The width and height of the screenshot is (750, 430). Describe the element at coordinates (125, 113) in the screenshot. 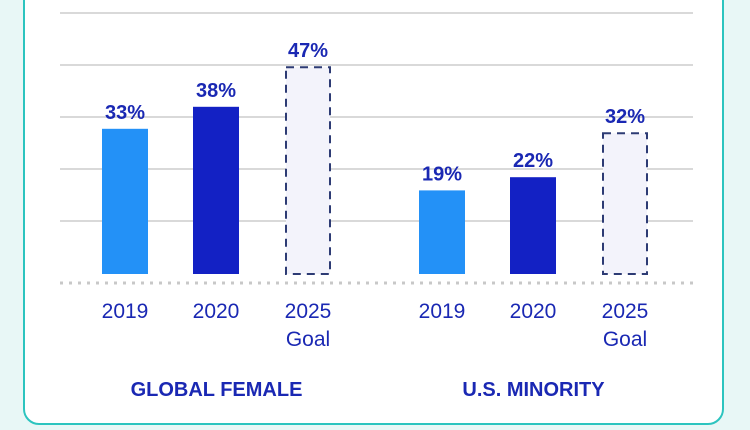

I see `data-label: 33%` at that location.